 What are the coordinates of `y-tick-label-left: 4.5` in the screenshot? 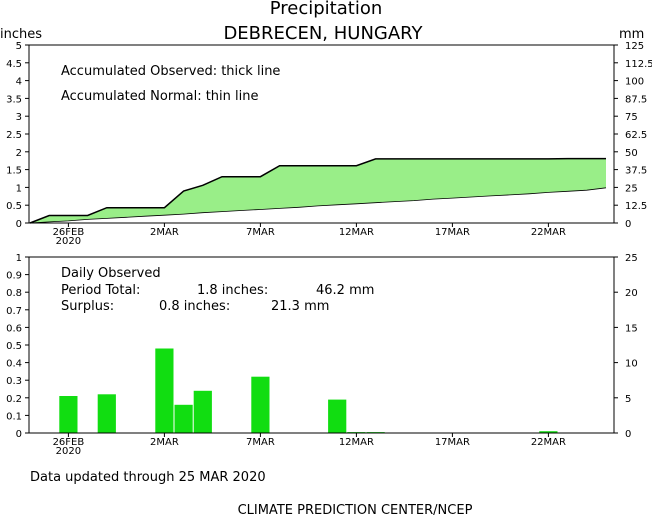 It's located at (14, 64).